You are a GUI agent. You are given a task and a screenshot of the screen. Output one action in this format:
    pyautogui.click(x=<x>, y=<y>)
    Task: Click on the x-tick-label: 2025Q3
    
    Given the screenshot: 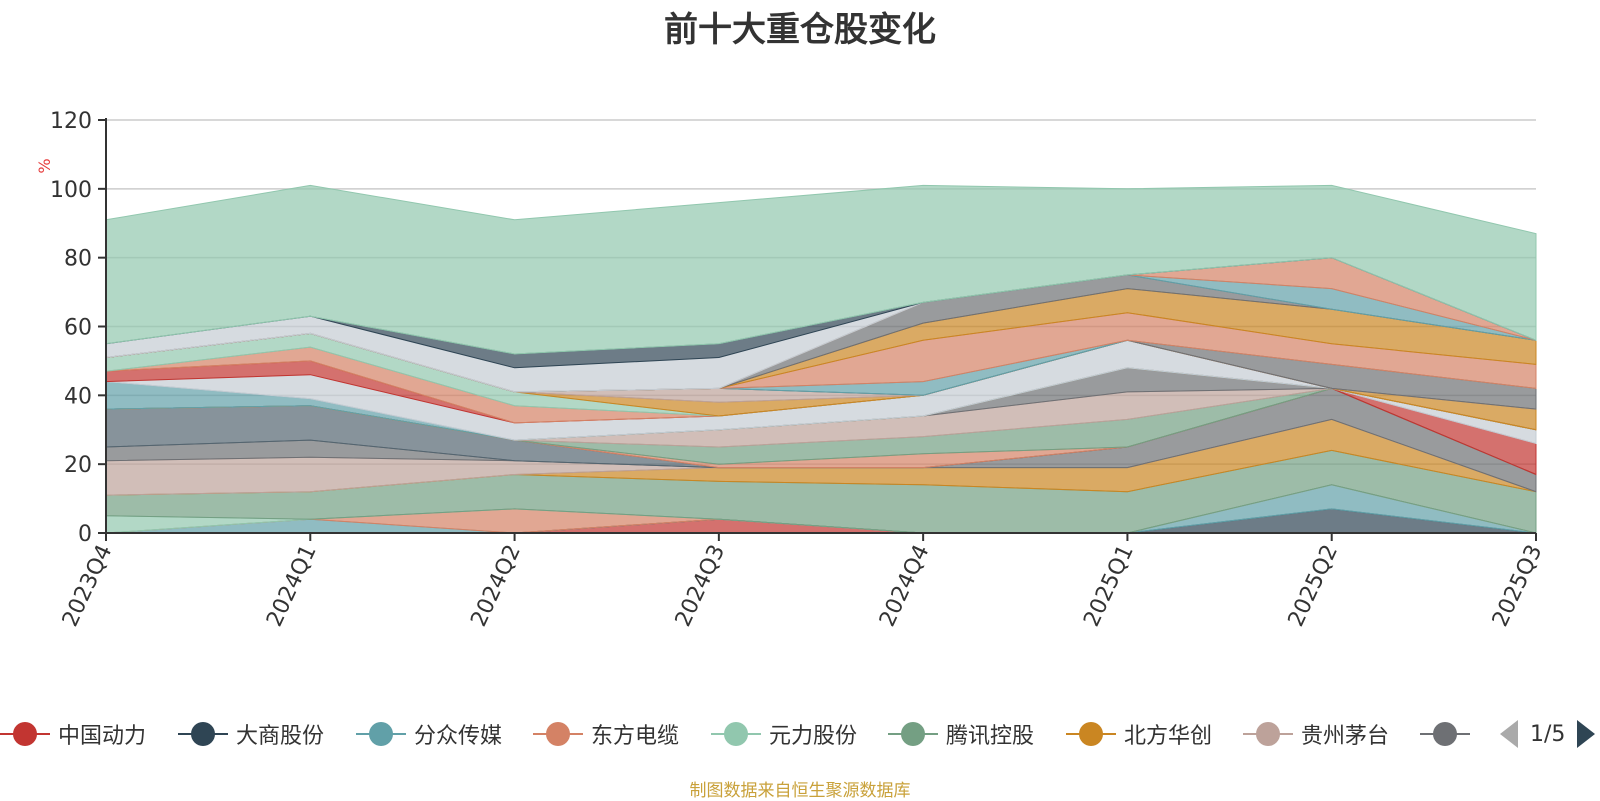 What is the action you would take?
    pyautogui.click(x=1518, y=586)
    